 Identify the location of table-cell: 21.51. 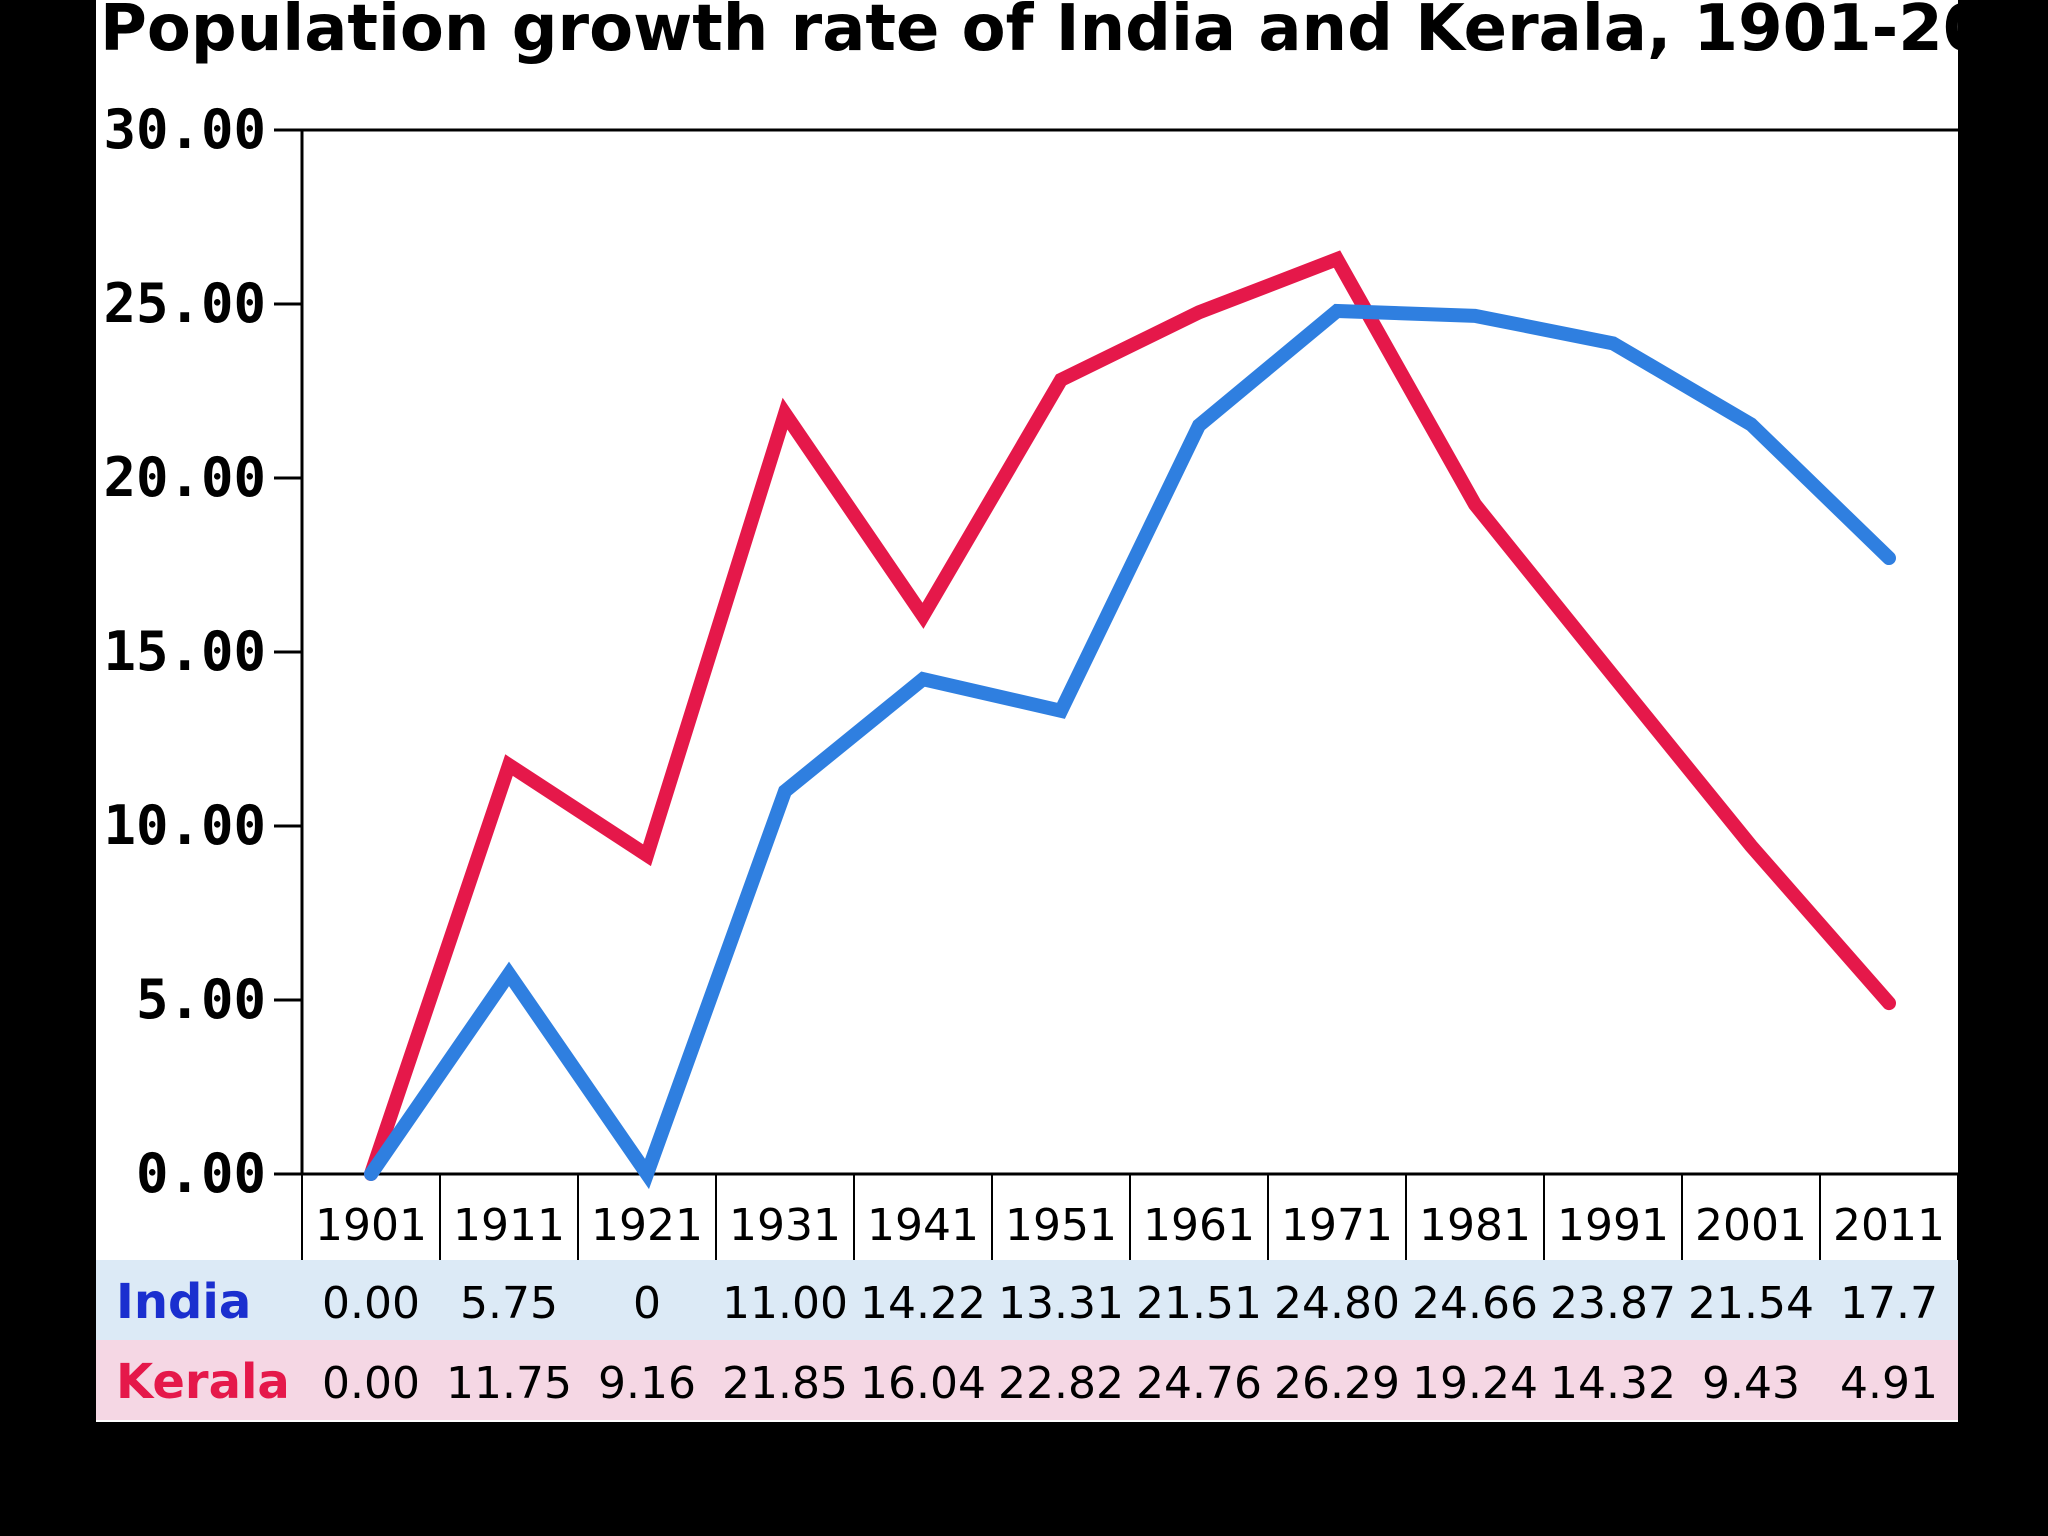
(1199, 1303).